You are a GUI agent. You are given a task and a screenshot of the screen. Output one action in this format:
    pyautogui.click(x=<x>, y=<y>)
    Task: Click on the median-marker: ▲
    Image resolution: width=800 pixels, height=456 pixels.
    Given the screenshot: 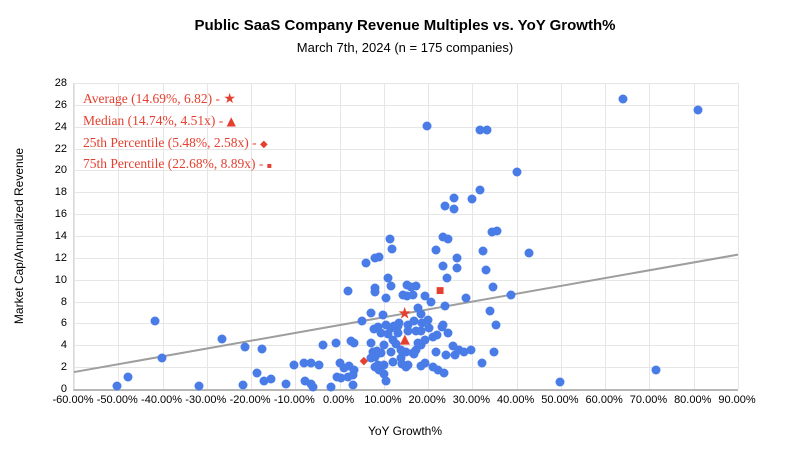 What is the action you would take?
    pyautogui.click(x=404, y=339)
    